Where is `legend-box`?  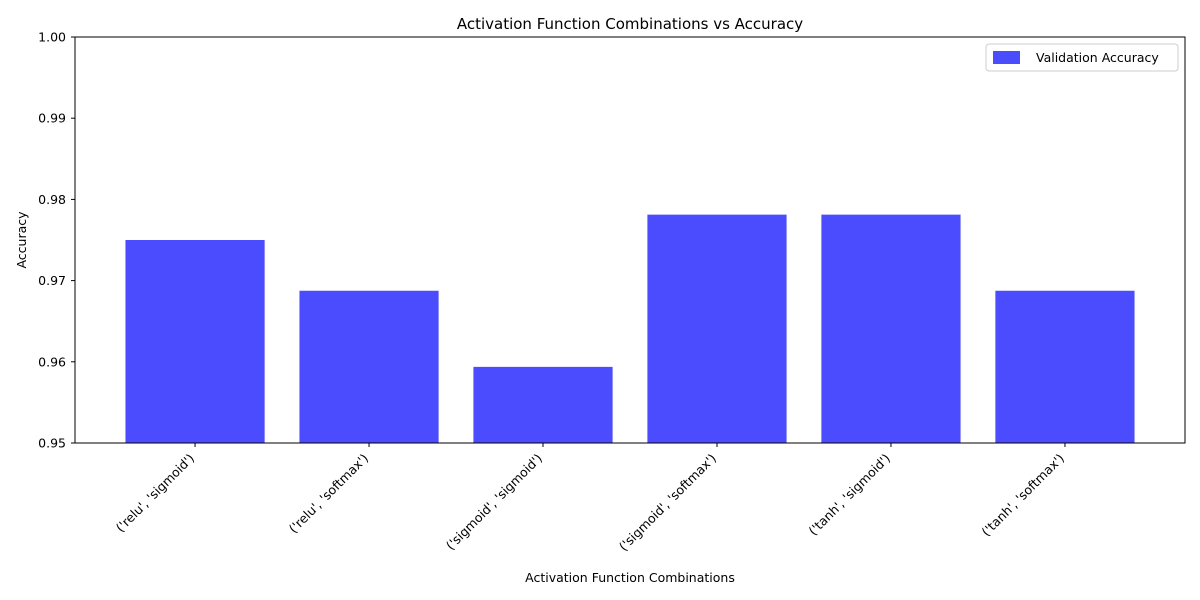
legend-box is located at coordinates (1082, 57).